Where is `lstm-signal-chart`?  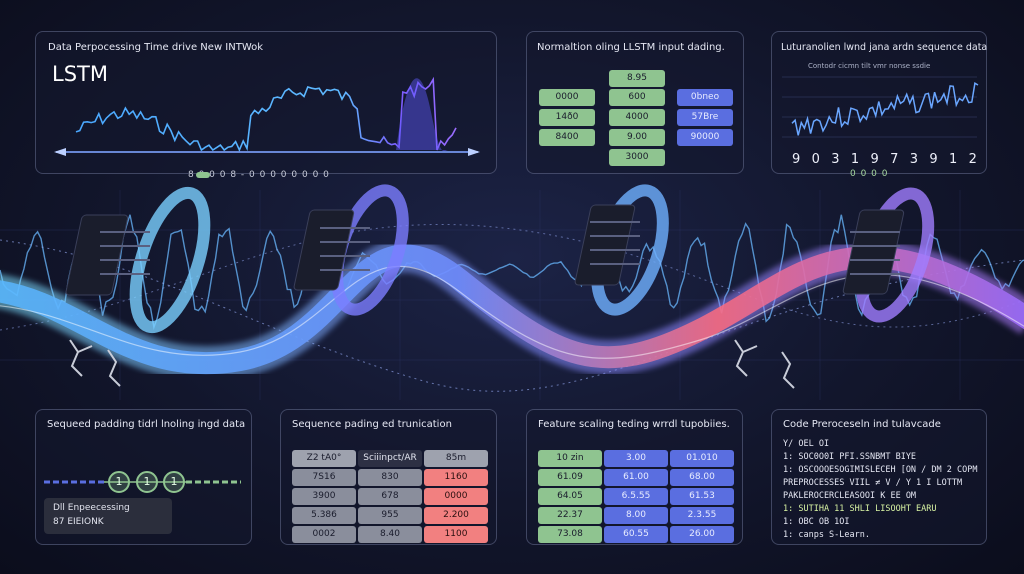
lstm-signal-chart is located at coordinates (267, 116).